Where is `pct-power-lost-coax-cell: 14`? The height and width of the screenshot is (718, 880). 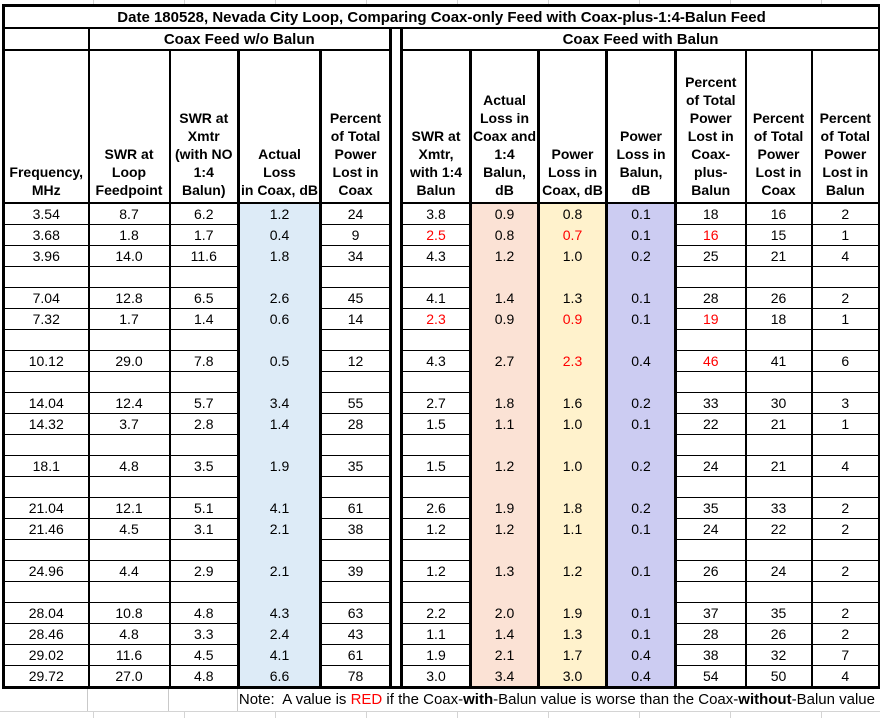
pct-power-lost-coax-cell: 14 is located at coordinates (355, 319).